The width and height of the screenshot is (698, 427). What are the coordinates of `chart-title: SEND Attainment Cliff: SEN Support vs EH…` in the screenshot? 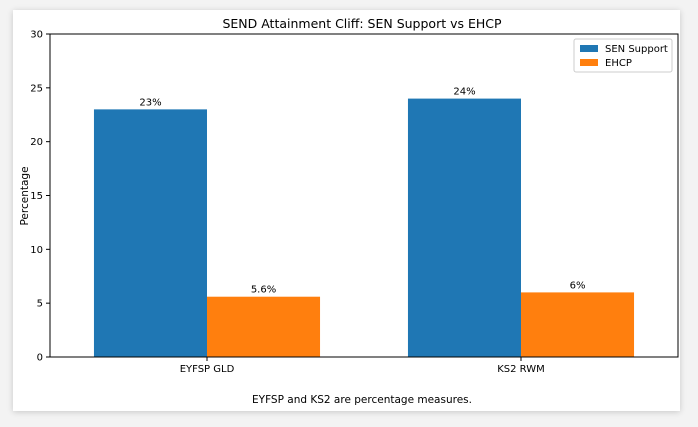 It's located at (362, 23).